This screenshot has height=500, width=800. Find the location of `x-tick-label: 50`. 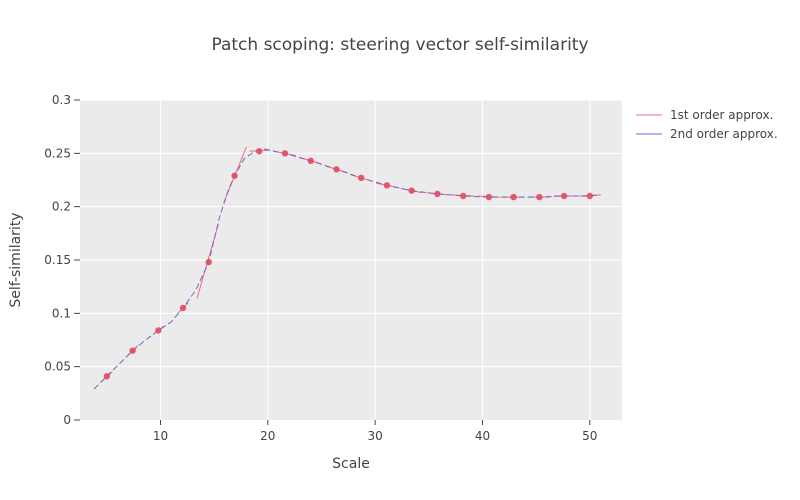

x-tick-label: 50 is located at coordinates (589, 436).